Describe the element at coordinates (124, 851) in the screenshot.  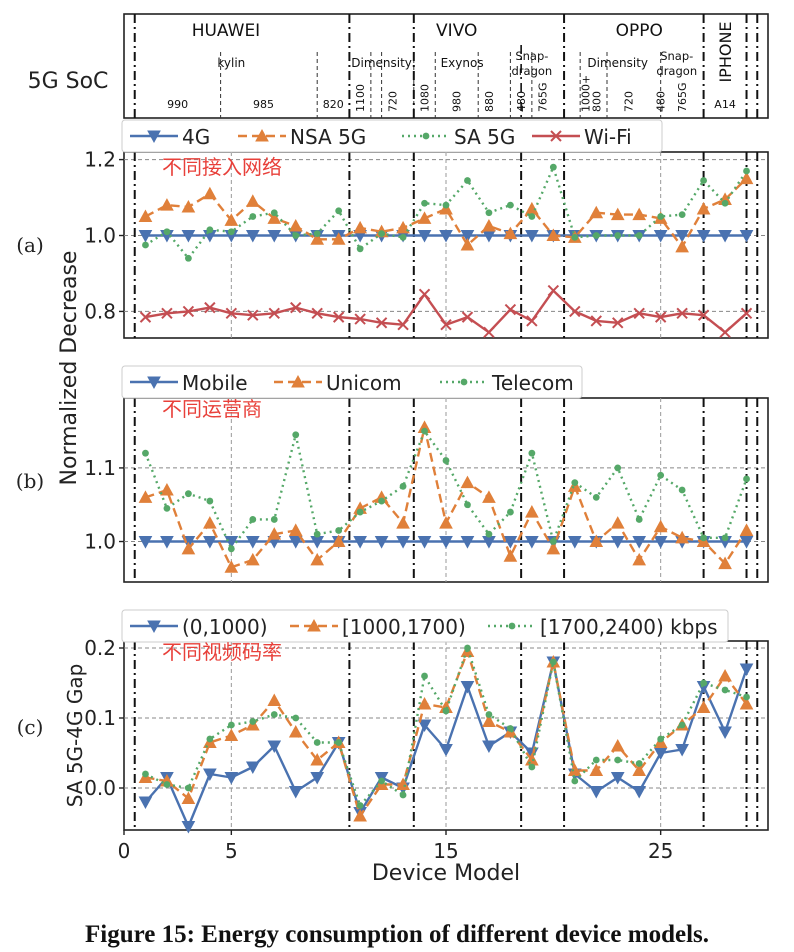
I see `x-tick-label: 0` at that location.